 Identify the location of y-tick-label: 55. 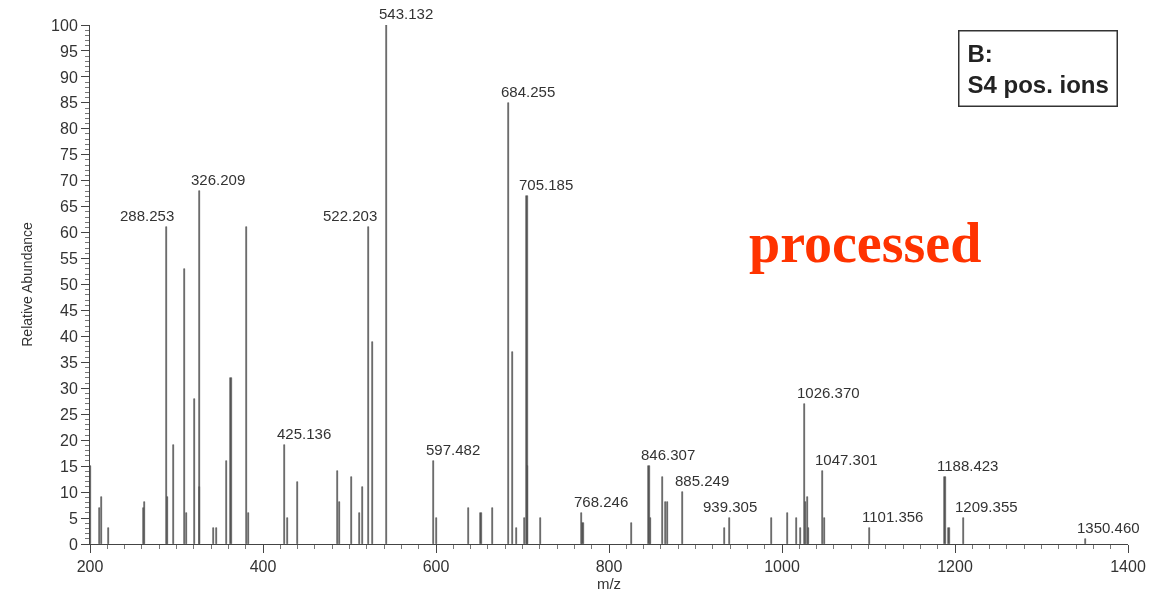
(69, 259).